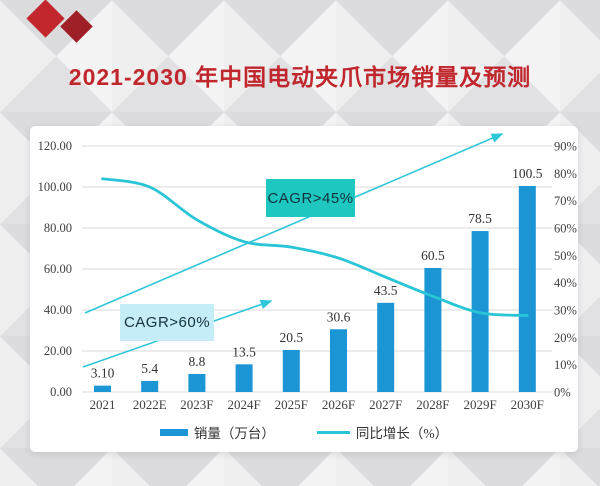 The height and width of the screenshot is (486, 600). I want to click on sales-bar-swatch-icon, so click(173, 432).